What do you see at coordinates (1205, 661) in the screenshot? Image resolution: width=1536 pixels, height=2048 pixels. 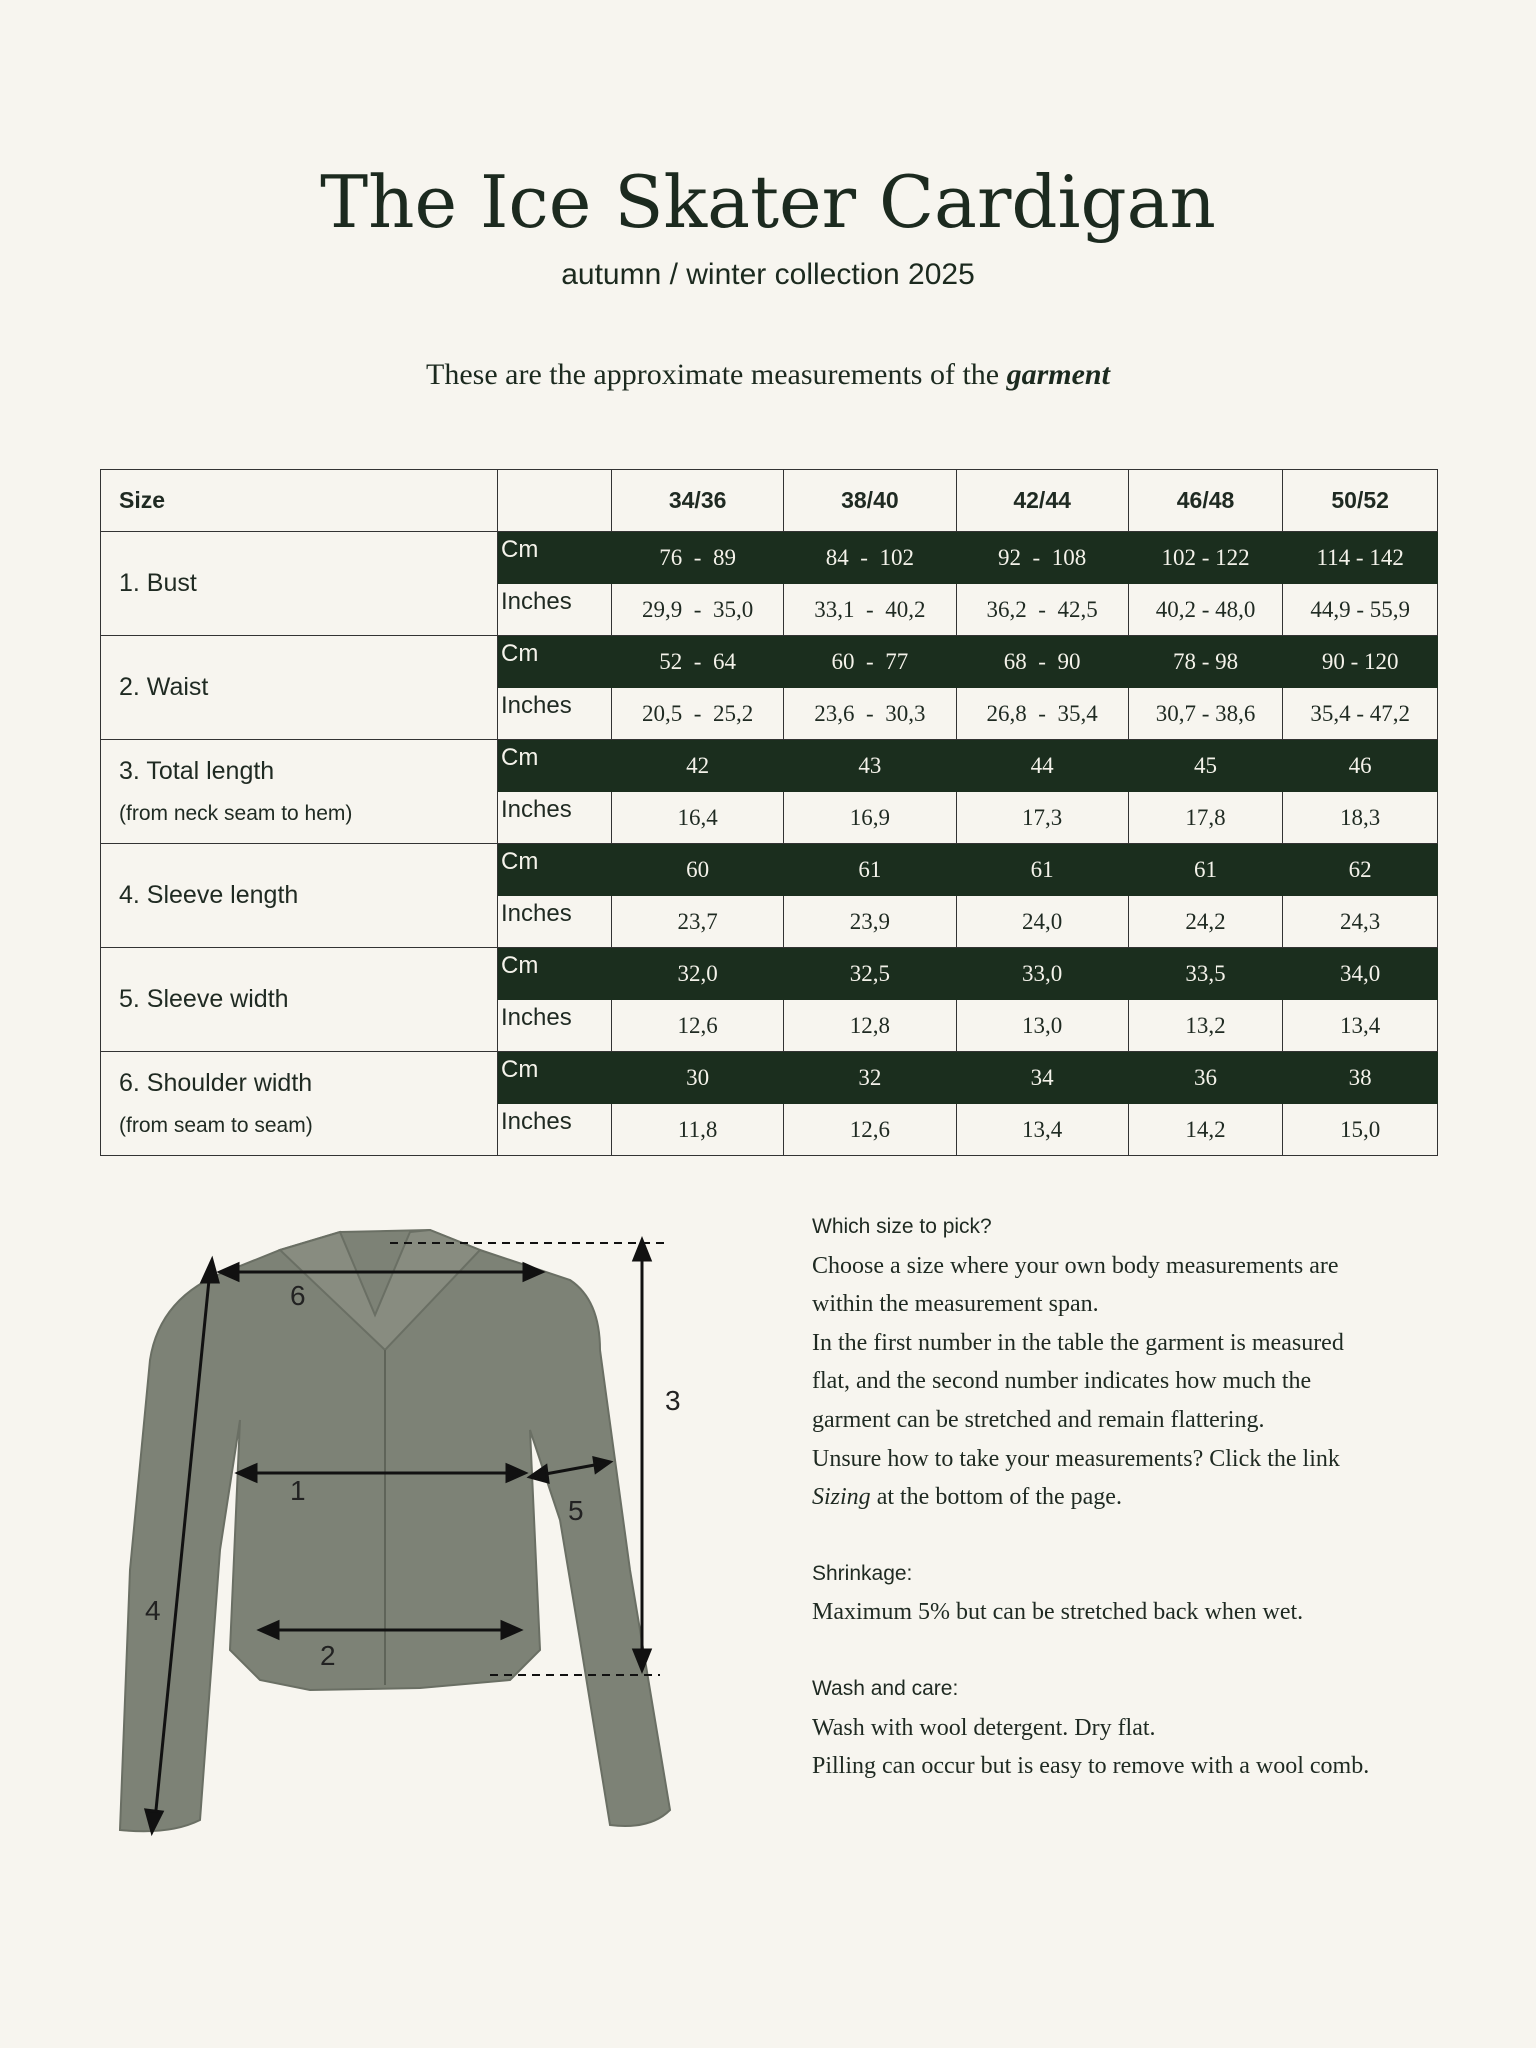 I see `measurement-value: 78 - 98` at bounding box center [1205, 661].